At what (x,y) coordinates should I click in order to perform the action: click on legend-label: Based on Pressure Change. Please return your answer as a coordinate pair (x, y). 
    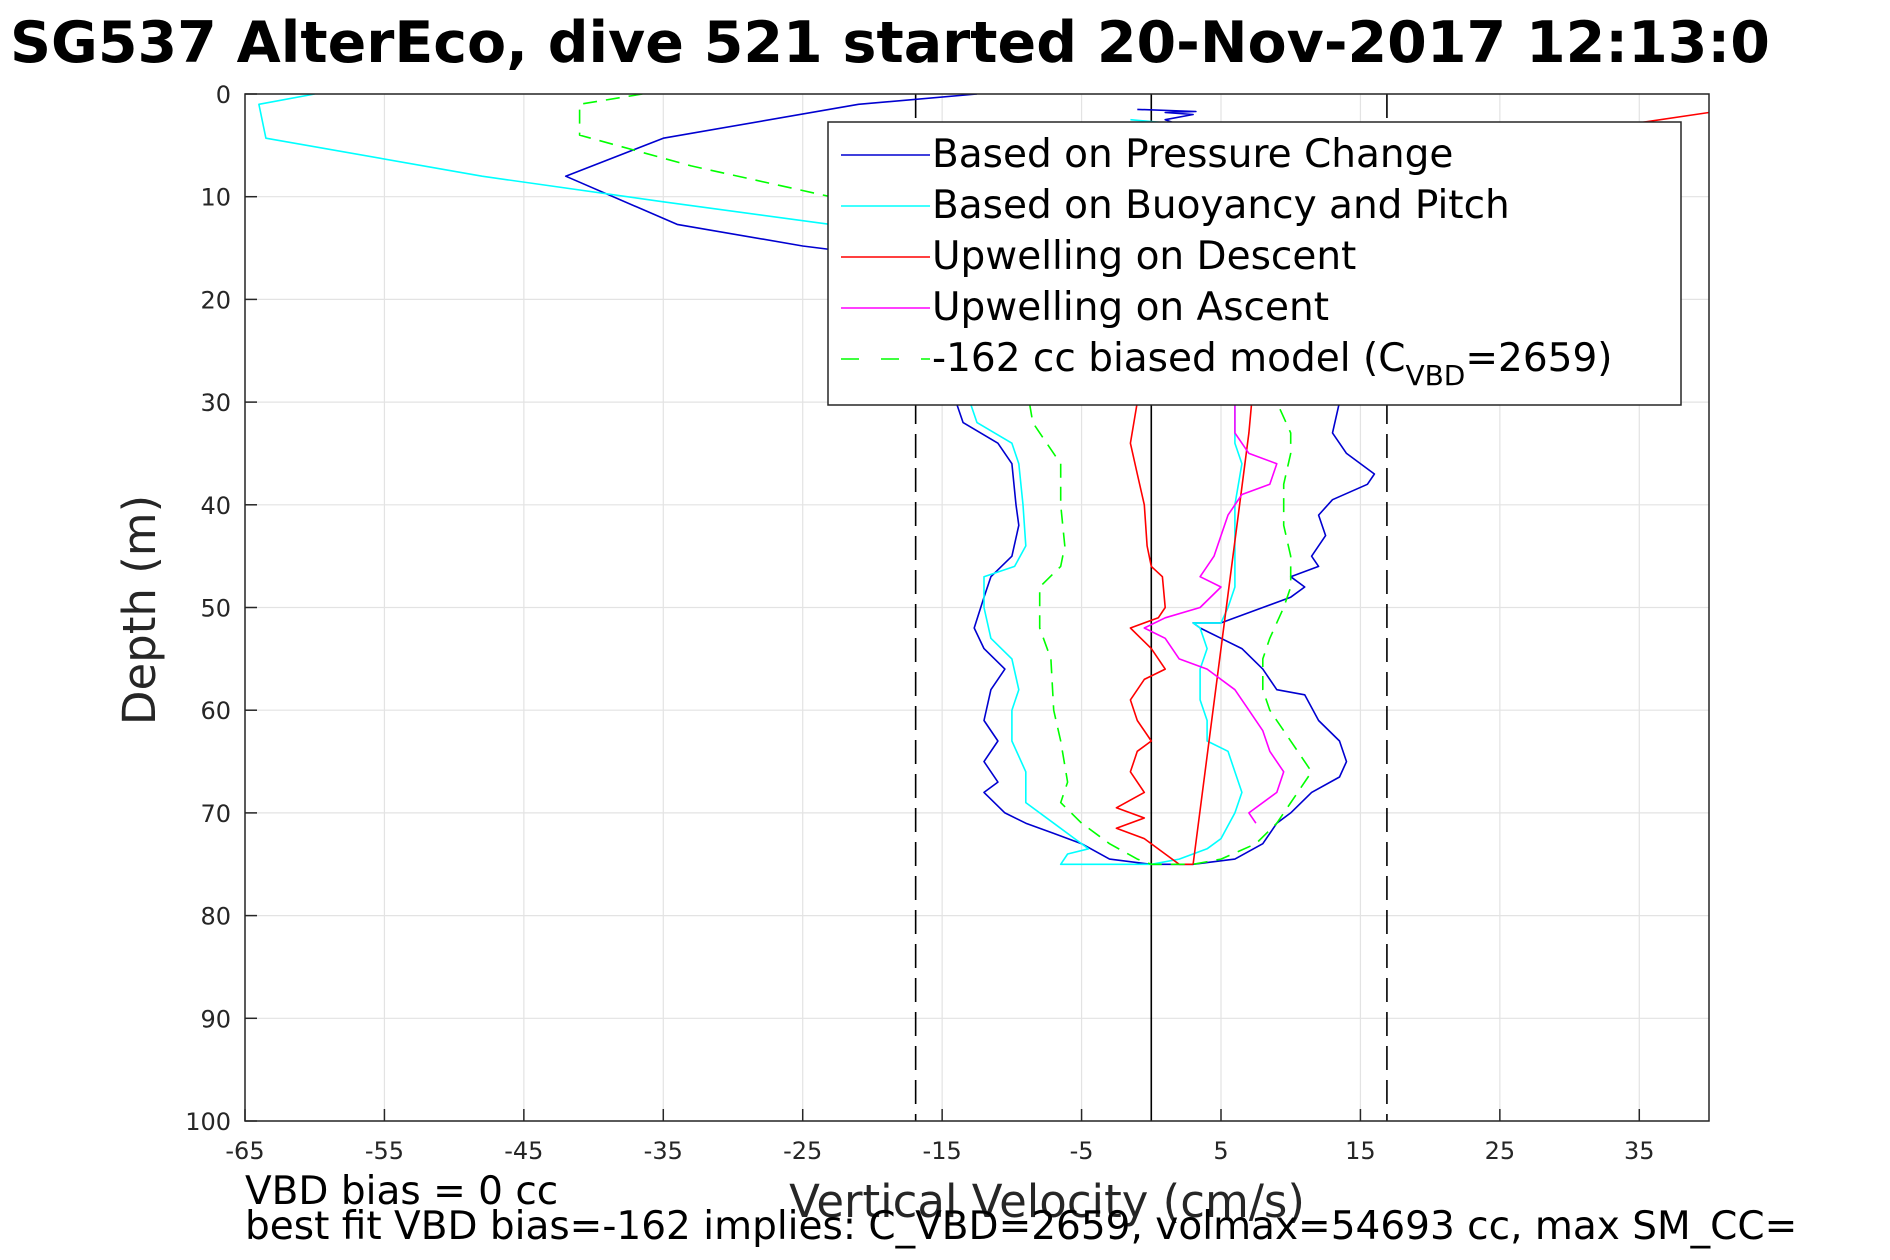
    Looking at the image, I should click on (1192, 154).